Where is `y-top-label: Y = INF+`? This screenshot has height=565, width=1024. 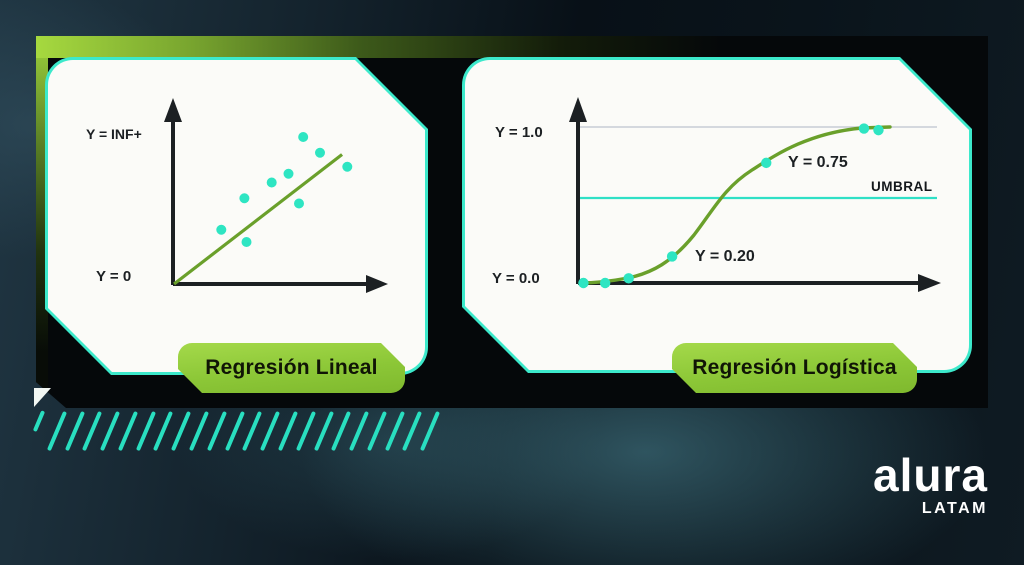
y-top-label: Y = INF+ is located at coordinates (114, 134).